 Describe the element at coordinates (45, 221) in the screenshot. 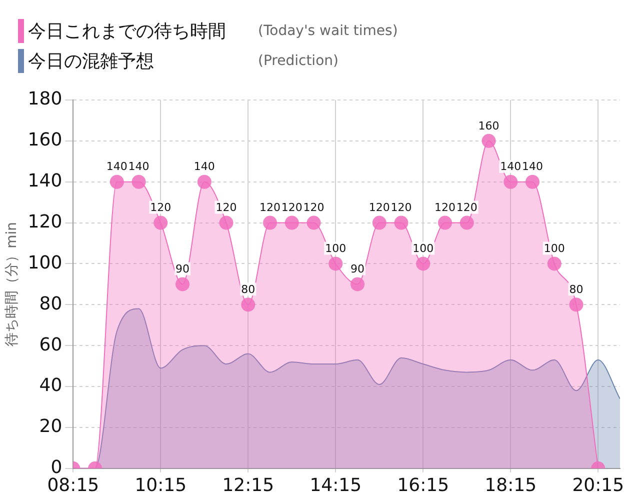

I see `y-tick-label: 120` at that location.